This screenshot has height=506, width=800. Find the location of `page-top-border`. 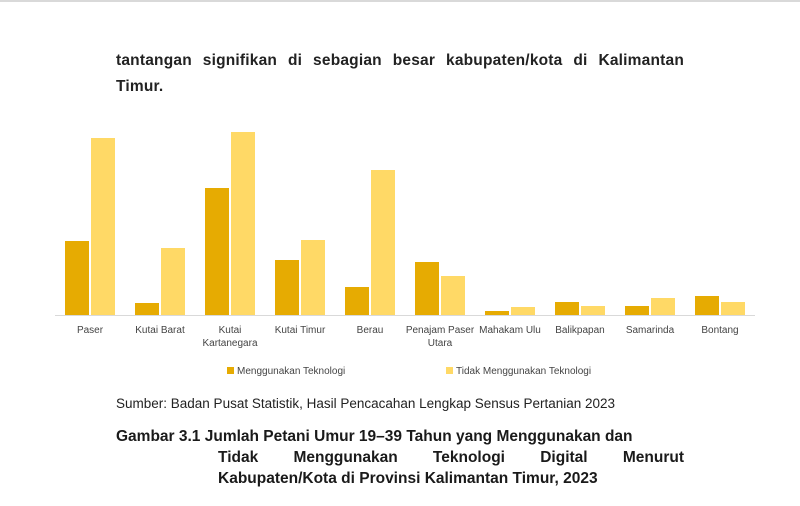

page-top-border is located at coordinates (400, 1).